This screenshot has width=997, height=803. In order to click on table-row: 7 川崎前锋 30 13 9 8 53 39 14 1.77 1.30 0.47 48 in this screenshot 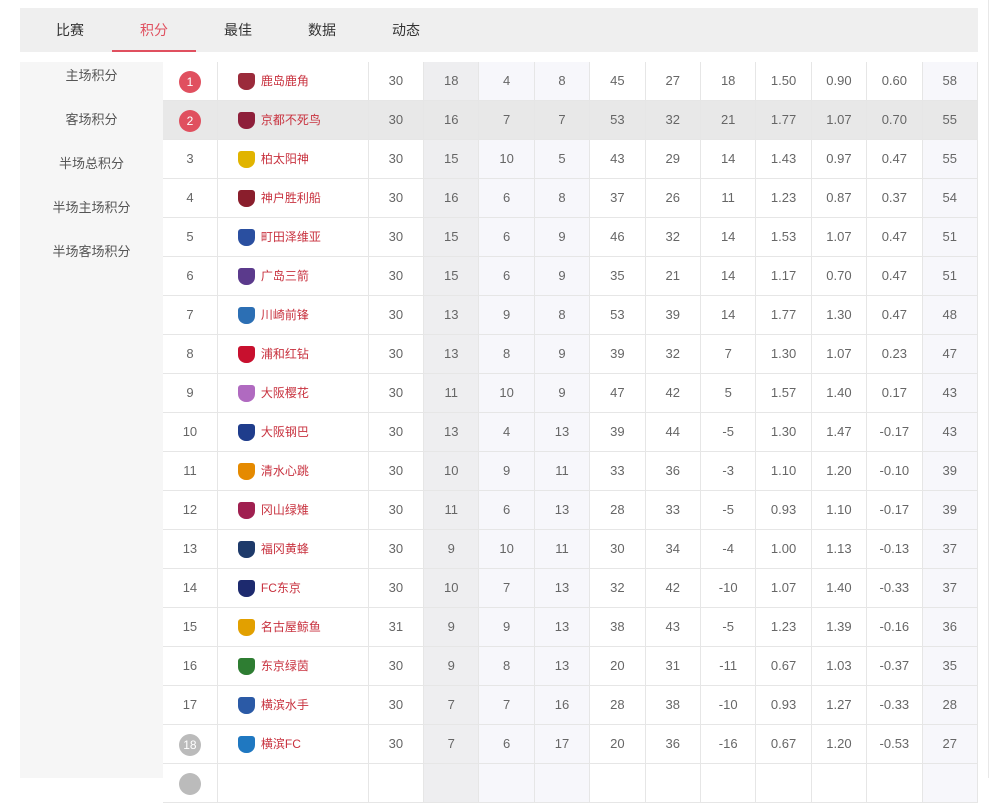, I will do `click(570, 315)`.